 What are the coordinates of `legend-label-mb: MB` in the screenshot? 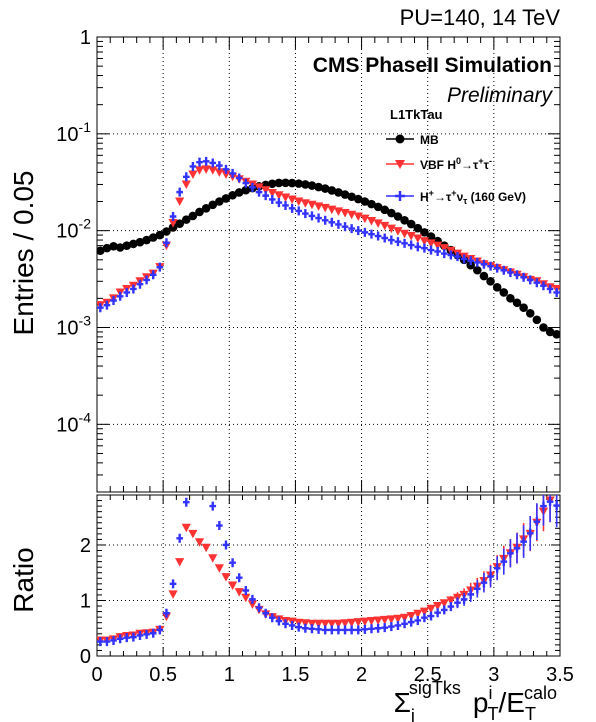 It's located at (429, 140).